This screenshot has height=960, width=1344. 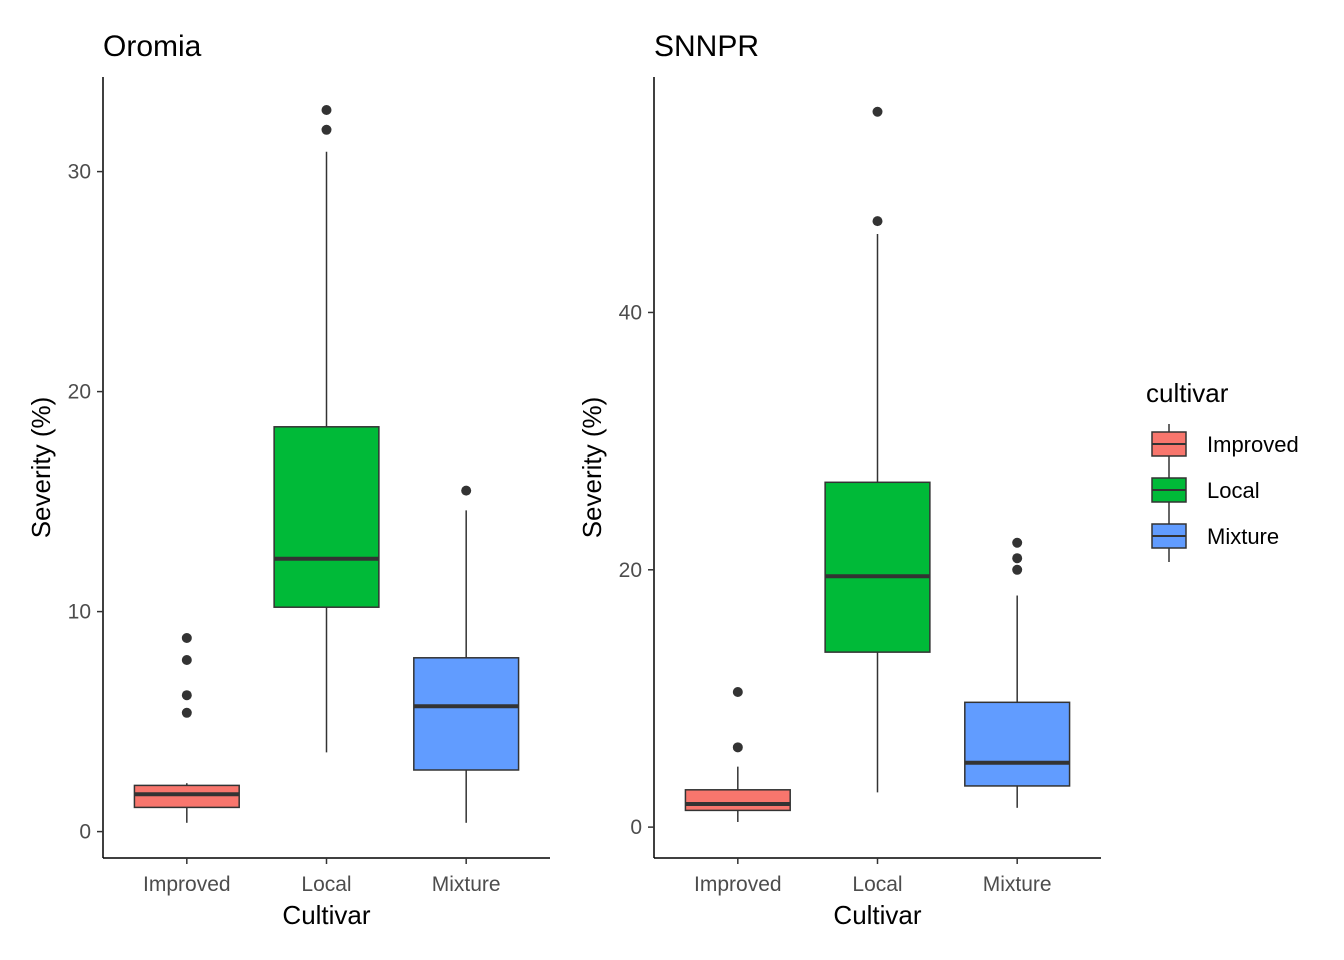 I want to click on legend-title: cultivar, so click(x=1187, y=393).